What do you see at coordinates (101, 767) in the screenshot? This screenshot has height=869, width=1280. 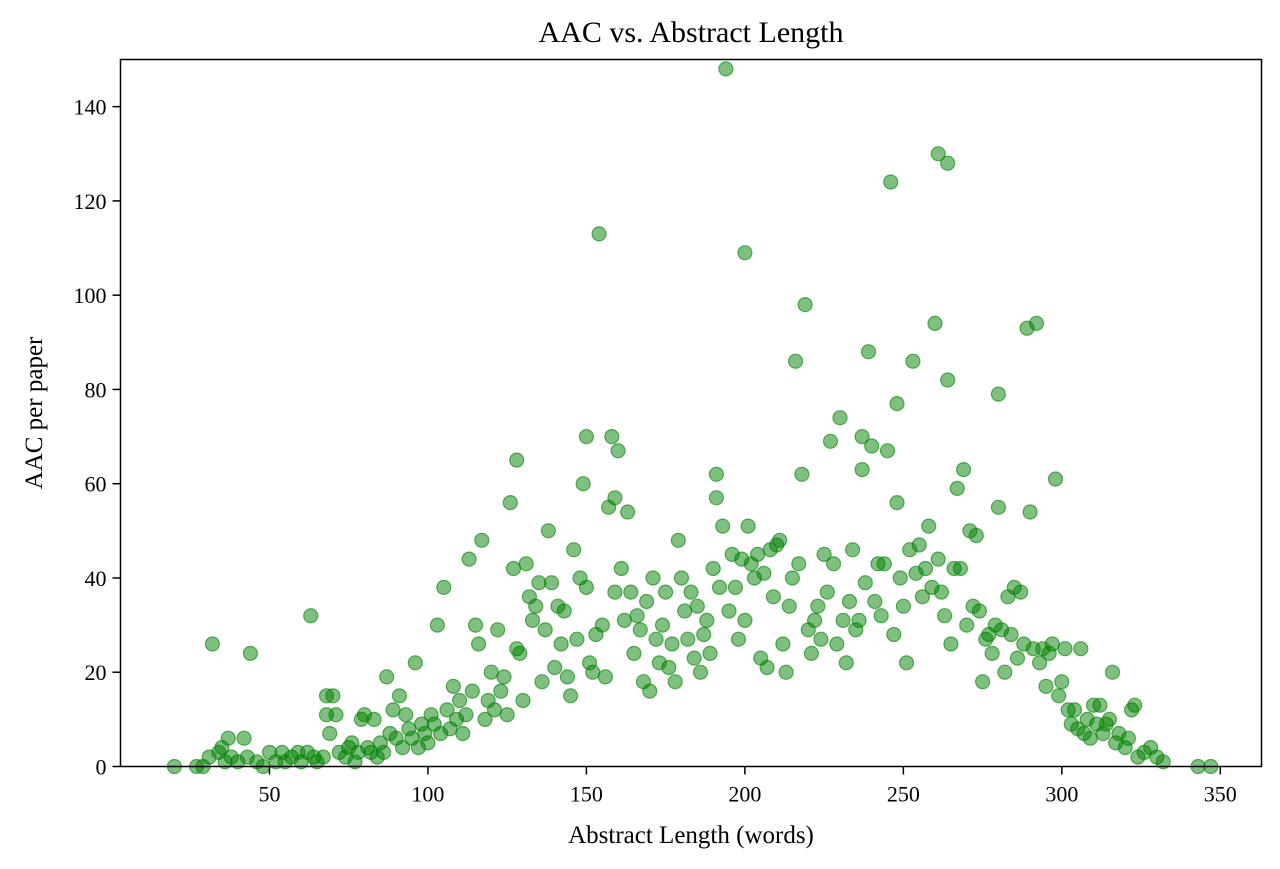 I see `y-tick-label: 0` at bounding box center [101, 767].